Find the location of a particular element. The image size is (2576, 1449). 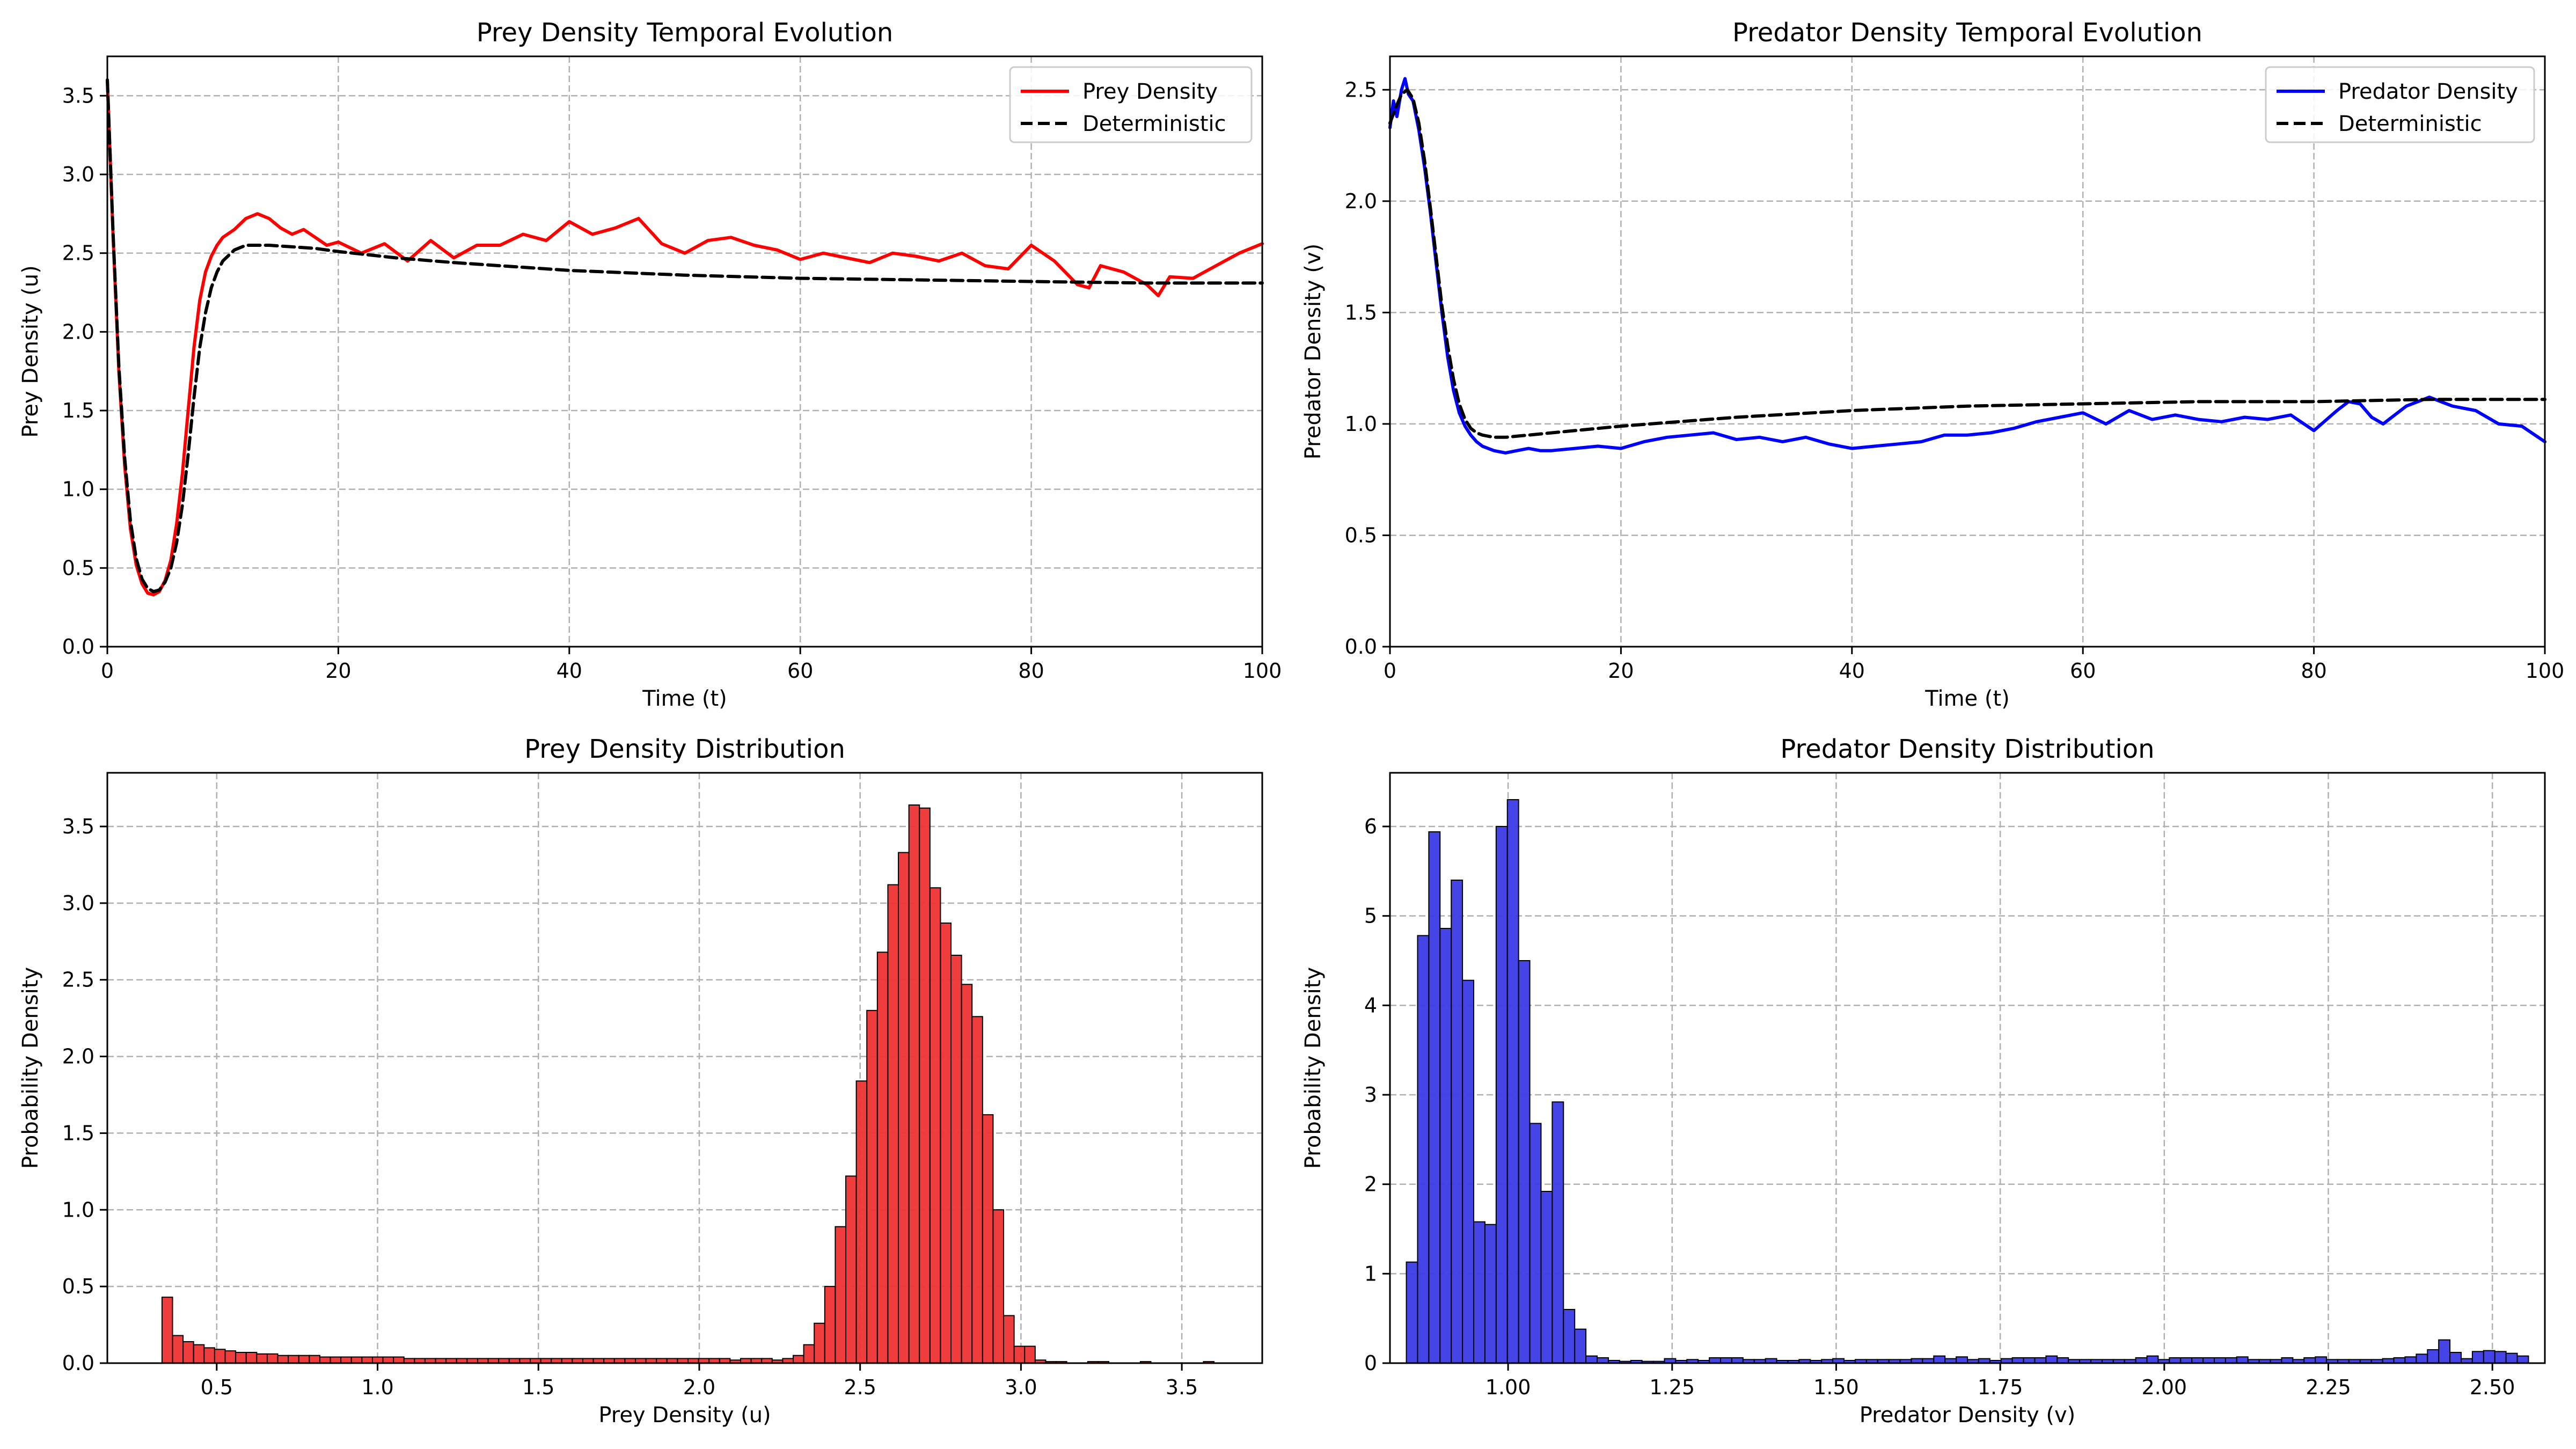

y-tick-label: 5 is located at coordinates (1370, 916).